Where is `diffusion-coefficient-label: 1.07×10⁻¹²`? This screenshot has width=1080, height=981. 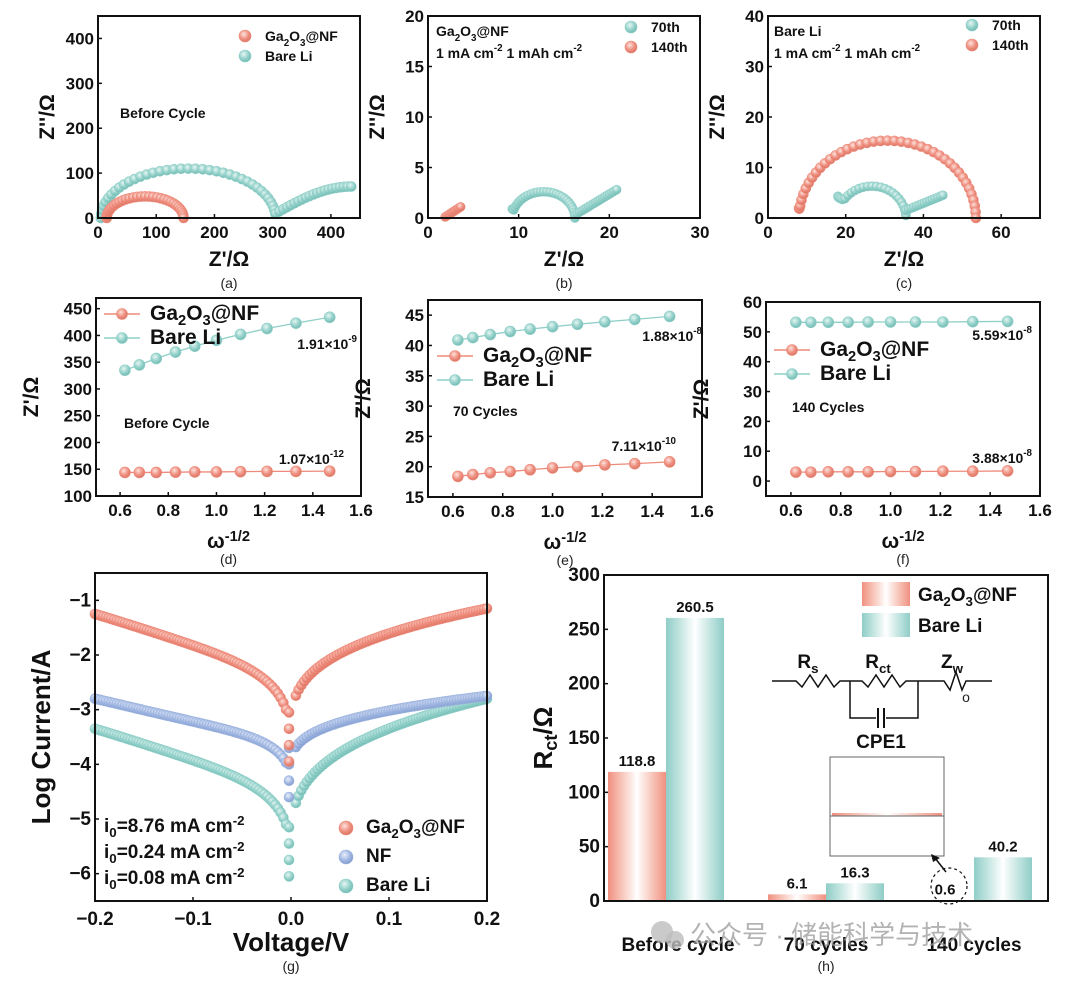 diffusion-coefficient-label: 1.07×10⁻¹² is located at coordinates (312, 458).